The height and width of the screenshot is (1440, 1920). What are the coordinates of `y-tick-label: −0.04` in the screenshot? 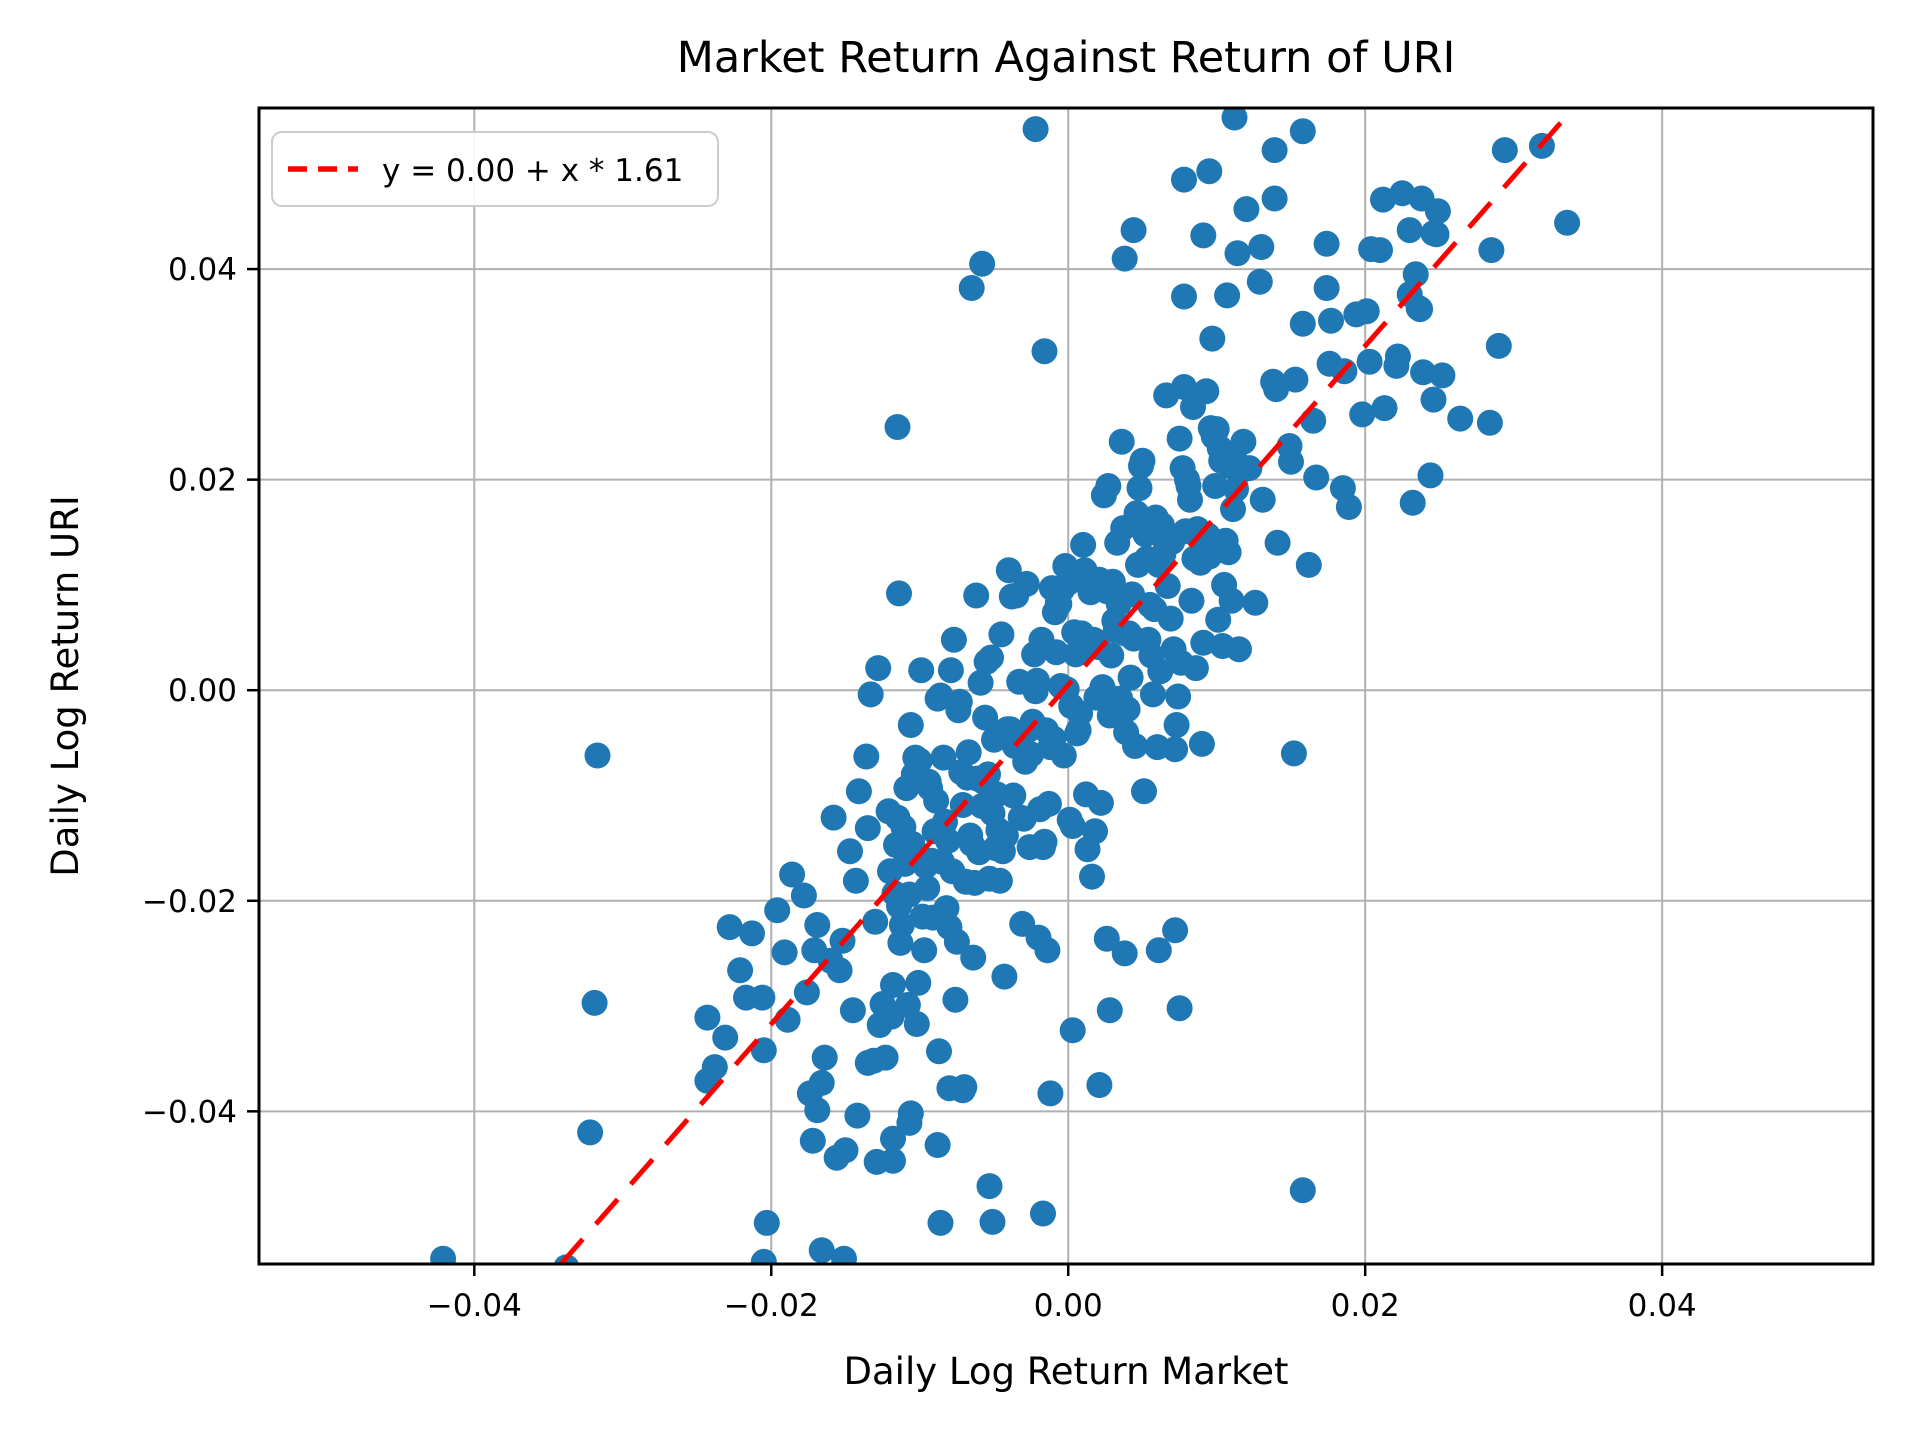 It's located at (189, 1112).